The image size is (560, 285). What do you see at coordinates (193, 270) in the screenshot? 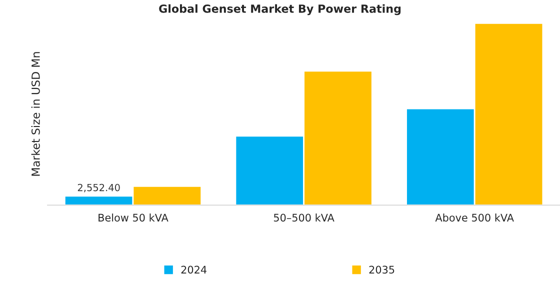
I see `legend-label: 2024` at bounding box center [193, 270].